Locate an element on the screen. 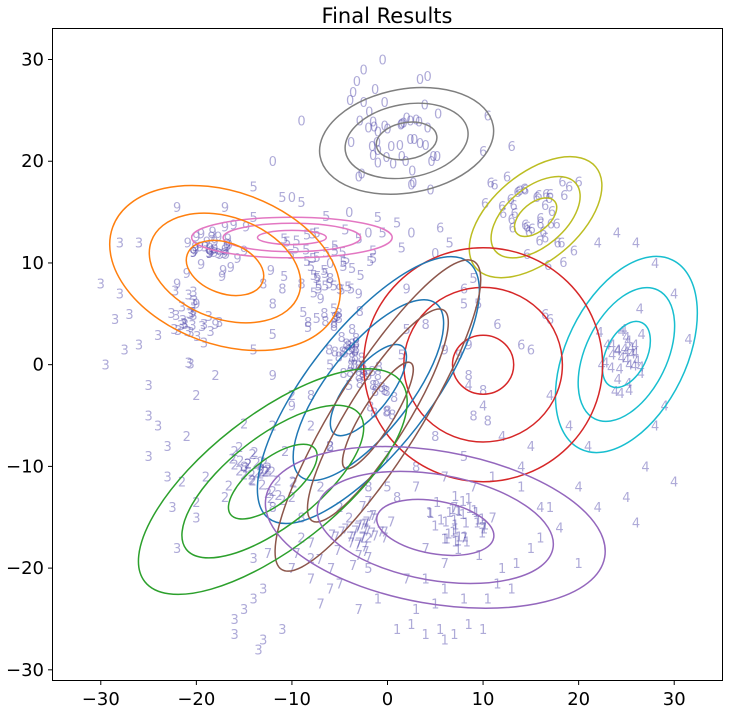  x-tick-label: −20 is located at coordinates (196, 699).